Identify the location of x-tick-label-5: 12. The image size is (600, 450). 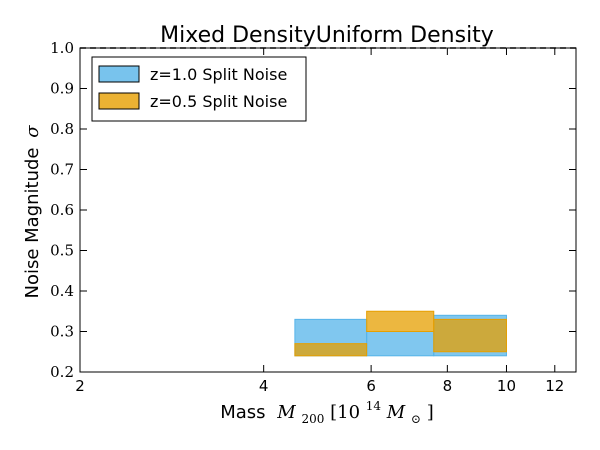
(554, 386).